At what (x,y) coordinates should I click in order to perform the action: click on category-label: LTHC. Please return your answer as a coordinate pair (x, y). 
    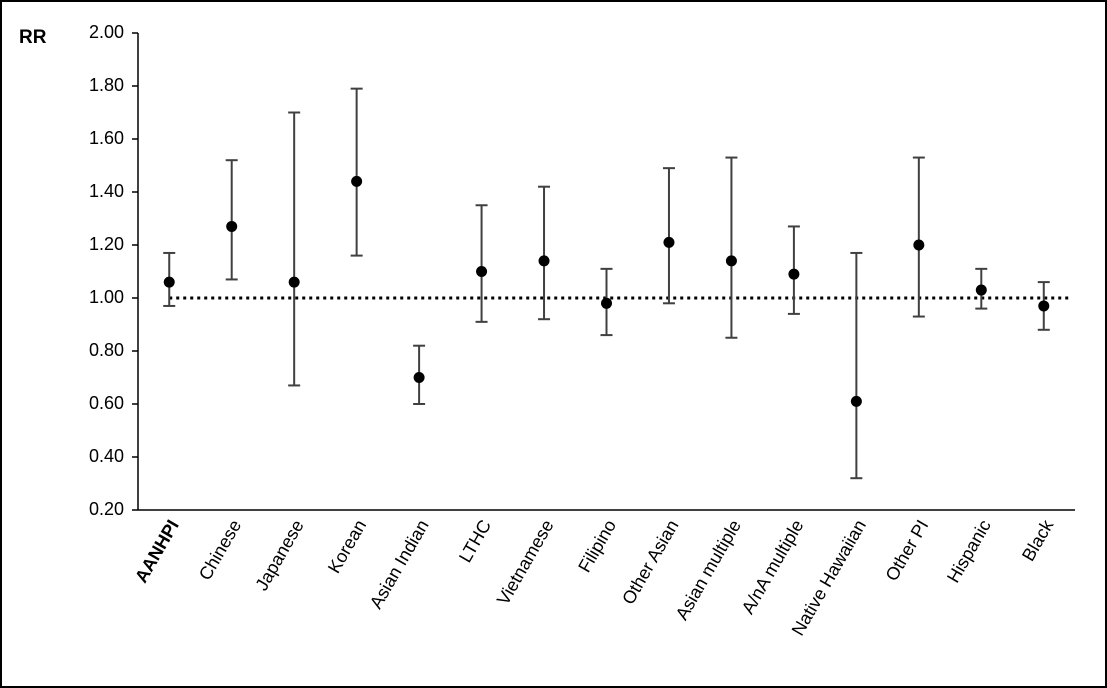
    Looking at the image, I should click on (475, 541).